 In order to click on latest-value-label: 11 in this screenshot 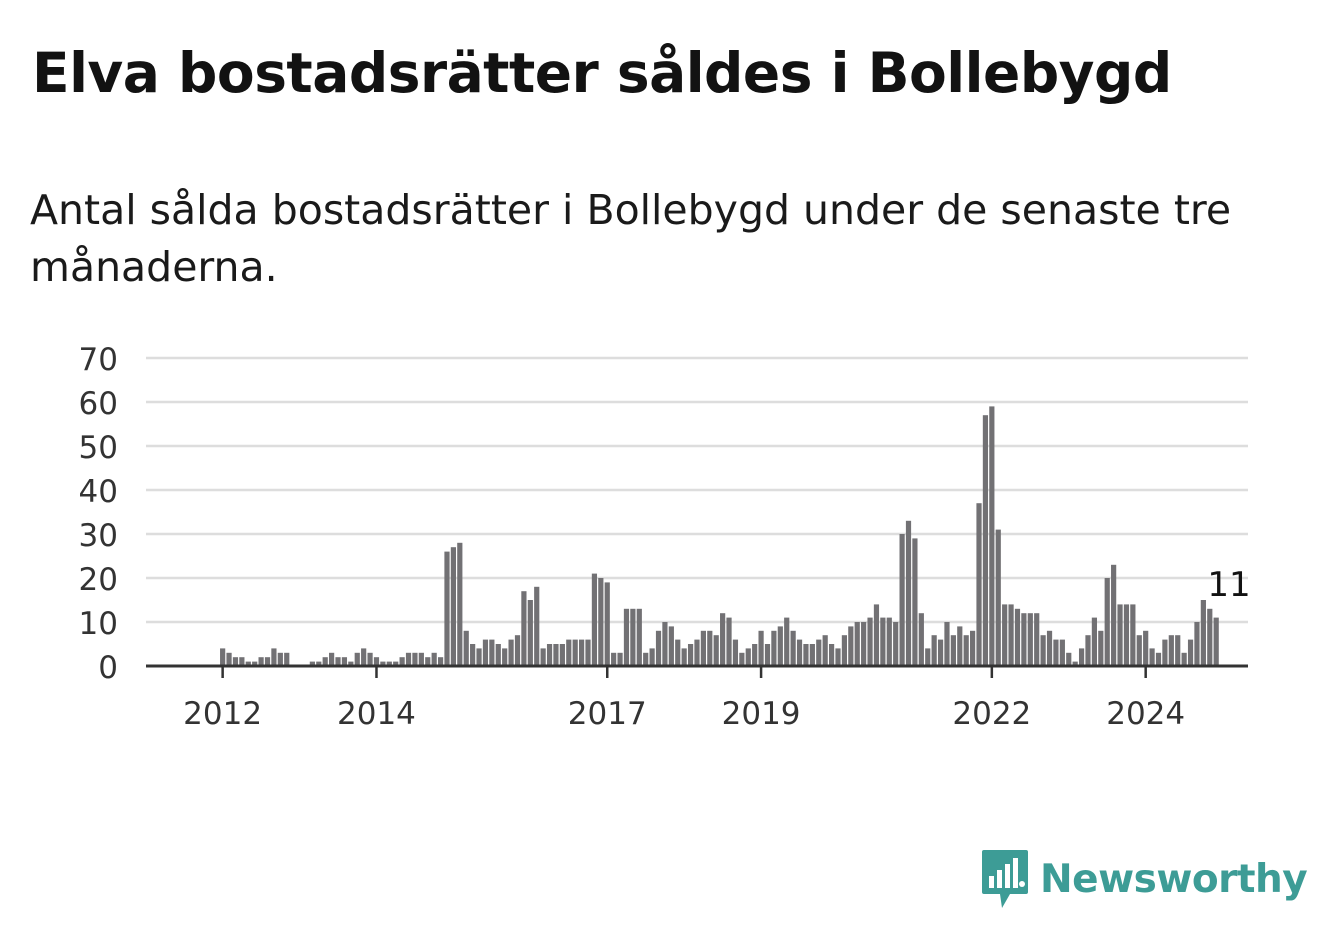, I will do `click(1228, 585)`.